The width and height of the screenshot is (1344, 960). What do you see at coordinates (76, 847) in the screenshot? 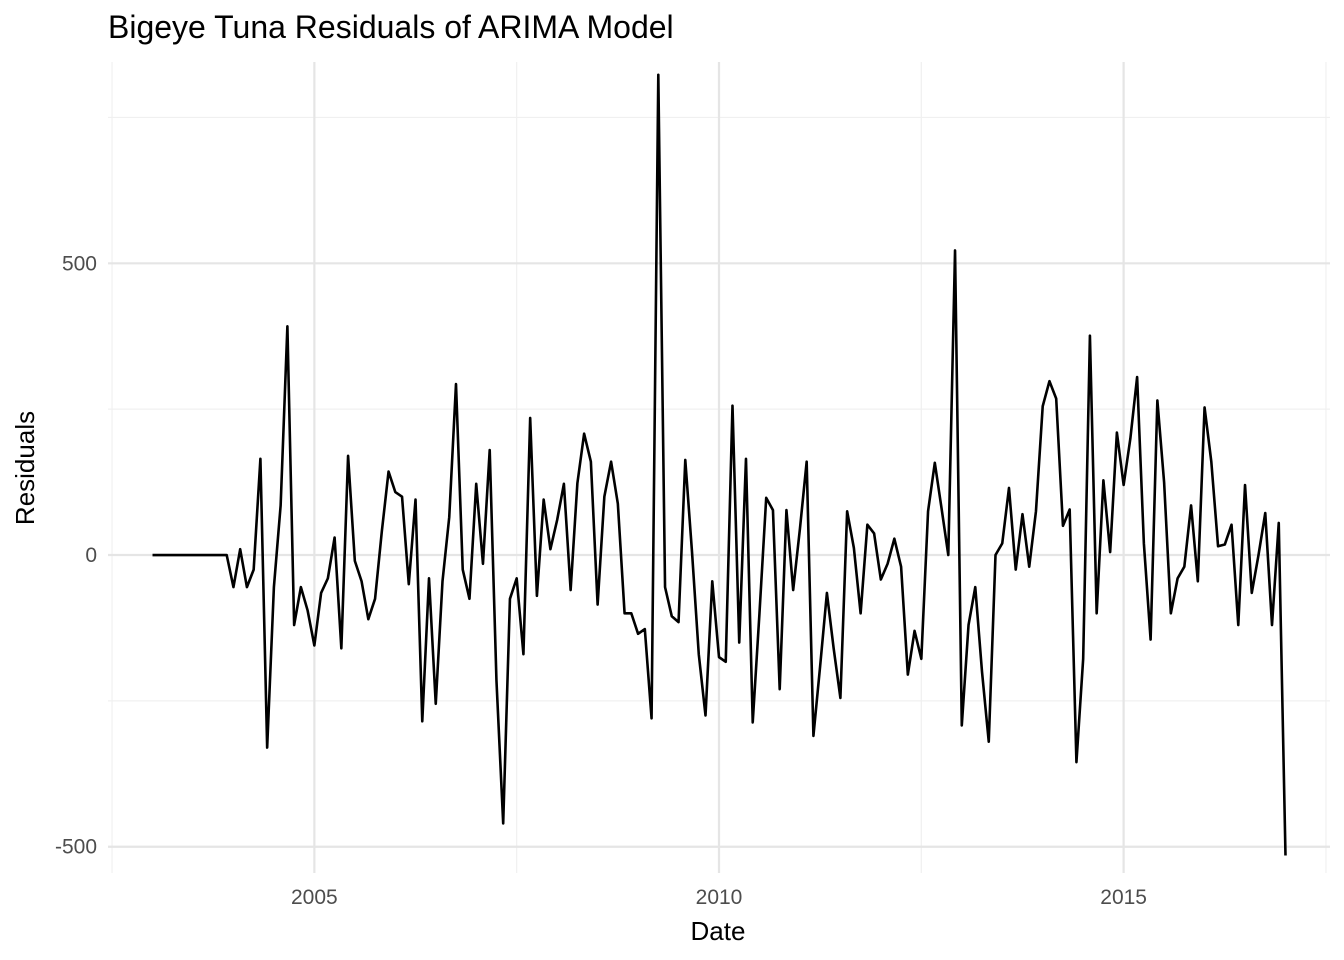
I see `y-tick-label: -500` at bounding box center [76, 847].